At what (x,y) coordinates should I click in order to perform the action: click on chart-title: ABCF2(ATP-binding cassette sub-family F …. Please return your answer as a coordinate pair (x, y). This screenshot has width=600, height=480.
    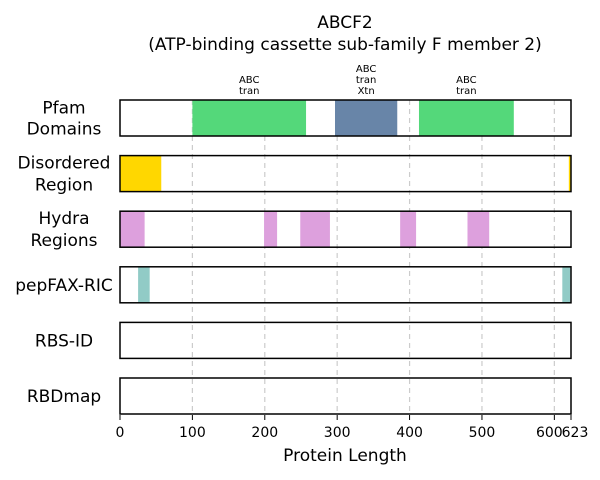
    Looking at the image, I should click on (345, 34).